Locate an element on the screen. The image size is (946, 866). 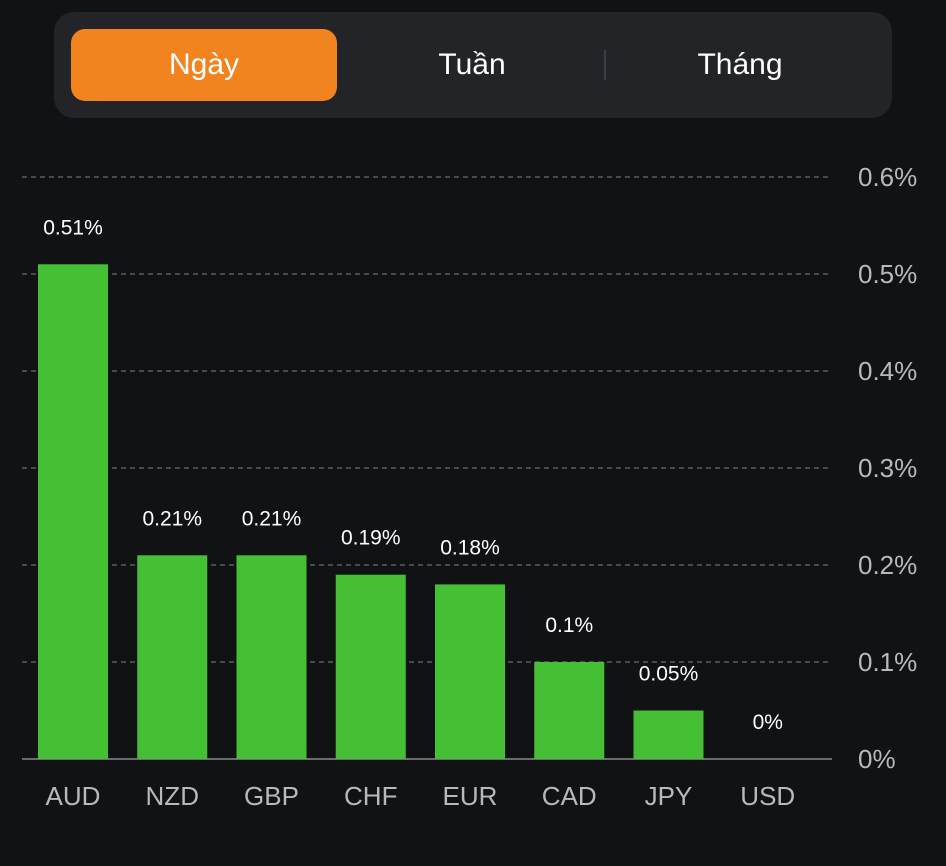
category-label-nzd: NZD is located at coordinates (172, 796).